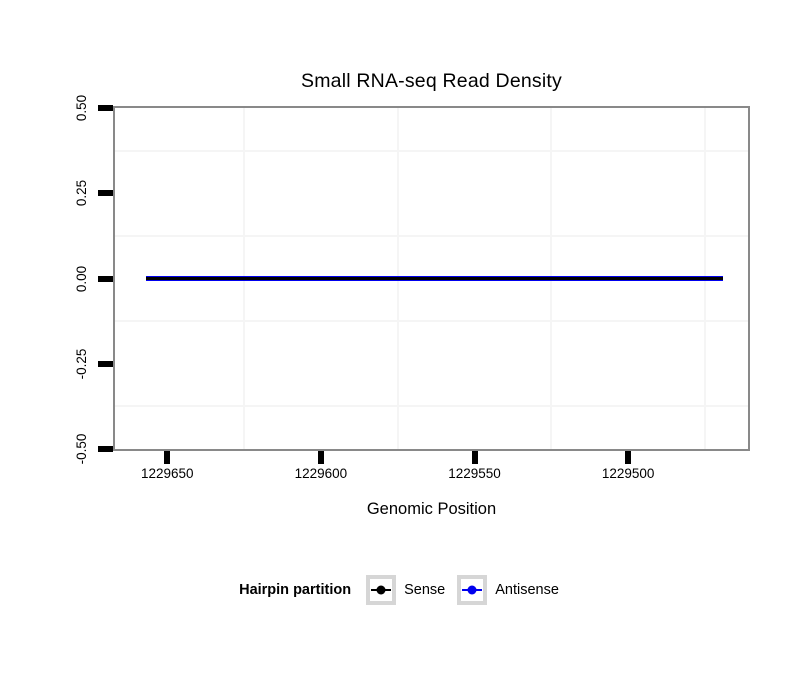 The image size is (810, 690). What do you see at coordinates (81, 108) in the screenshot?
I see `y-tick-label: 0.50` at bounding box center [81, 108].